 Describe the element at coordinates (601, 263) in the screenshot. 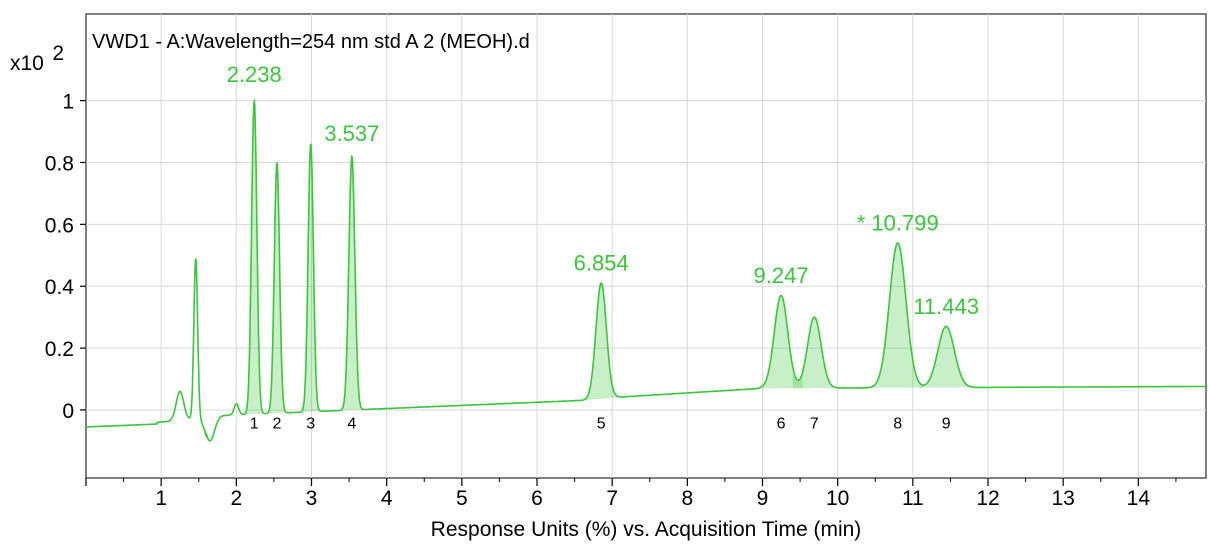

I see `retention-time-label: 6.854` at that location.